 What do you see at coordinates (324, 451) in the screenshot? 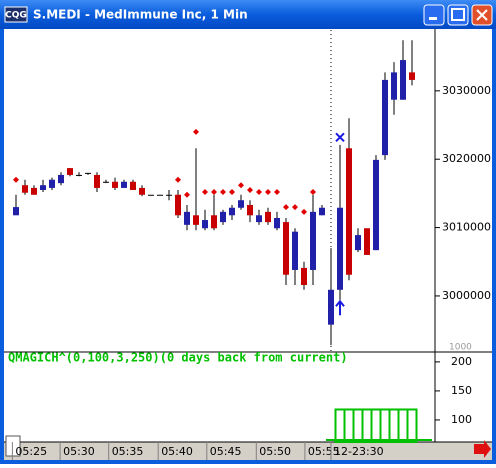
I see `x-tick-label: 05:55` at bounding box center [324, 451].